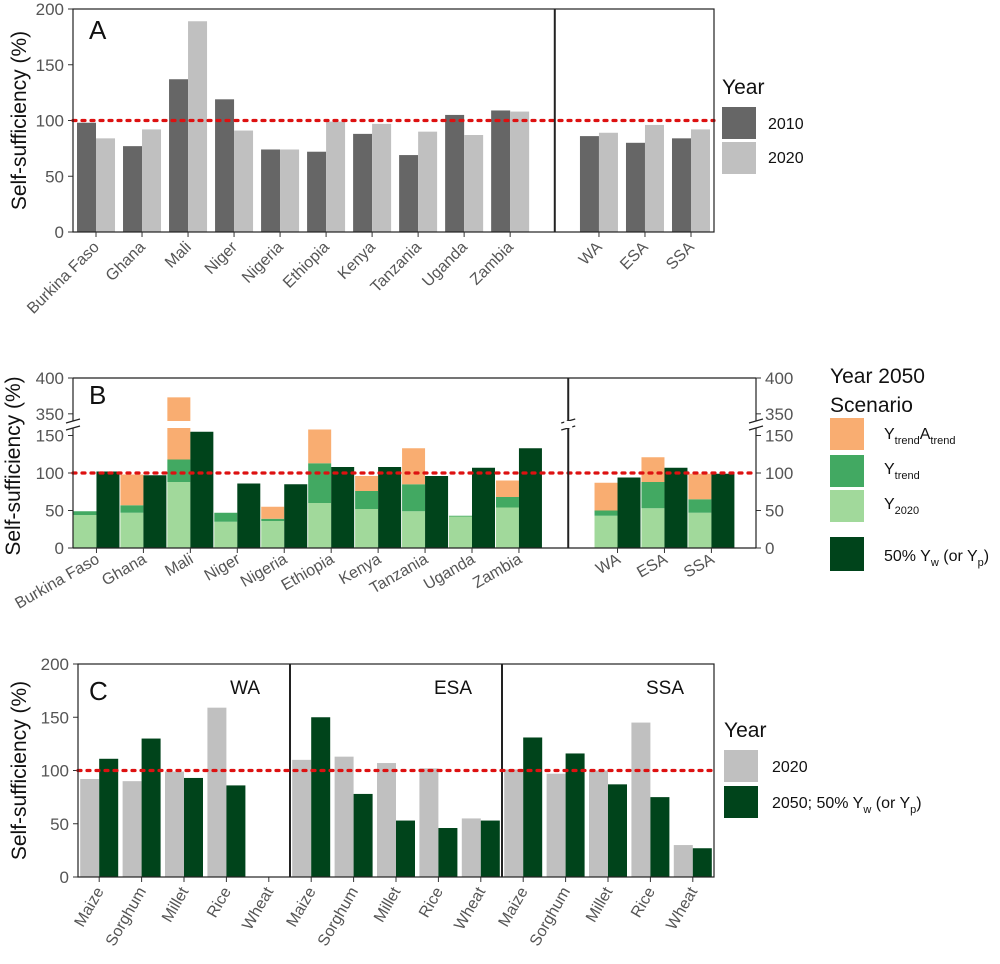  I want to click on panel-b-bar-y2020-esa, so click(653, 528).